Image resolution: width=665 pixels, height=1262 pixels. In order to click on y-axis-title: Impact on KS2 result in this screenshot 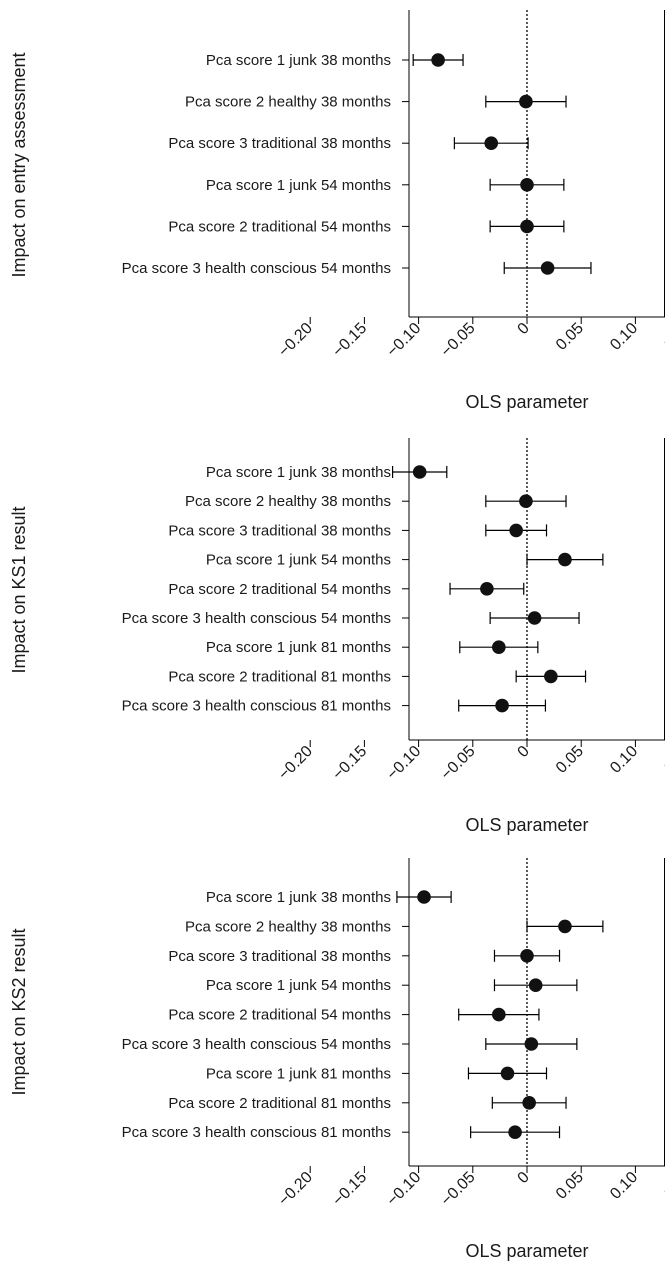, I will do `click(19, 1011)`.